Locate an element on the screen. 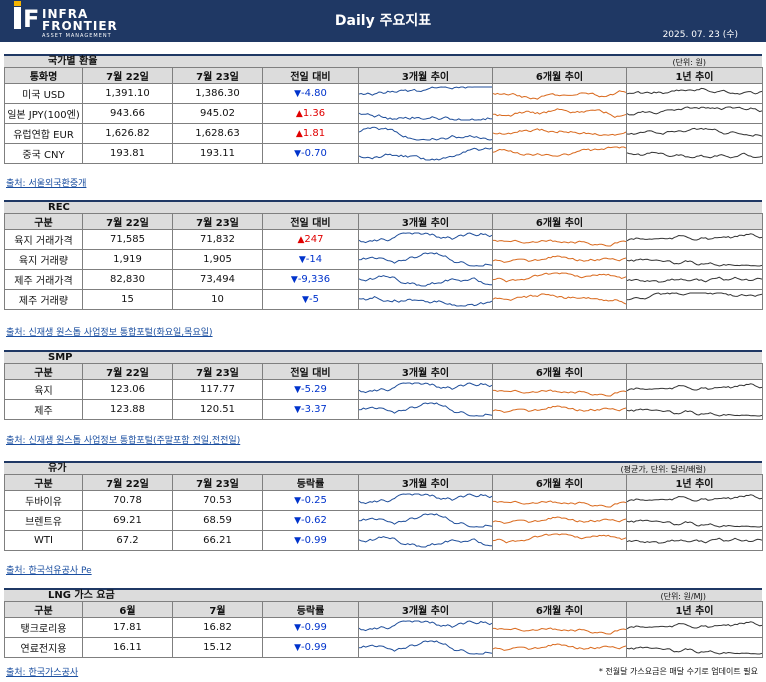  source-link-fx: 출처: 서울외국환중개 is located at coordinates (46, 184).